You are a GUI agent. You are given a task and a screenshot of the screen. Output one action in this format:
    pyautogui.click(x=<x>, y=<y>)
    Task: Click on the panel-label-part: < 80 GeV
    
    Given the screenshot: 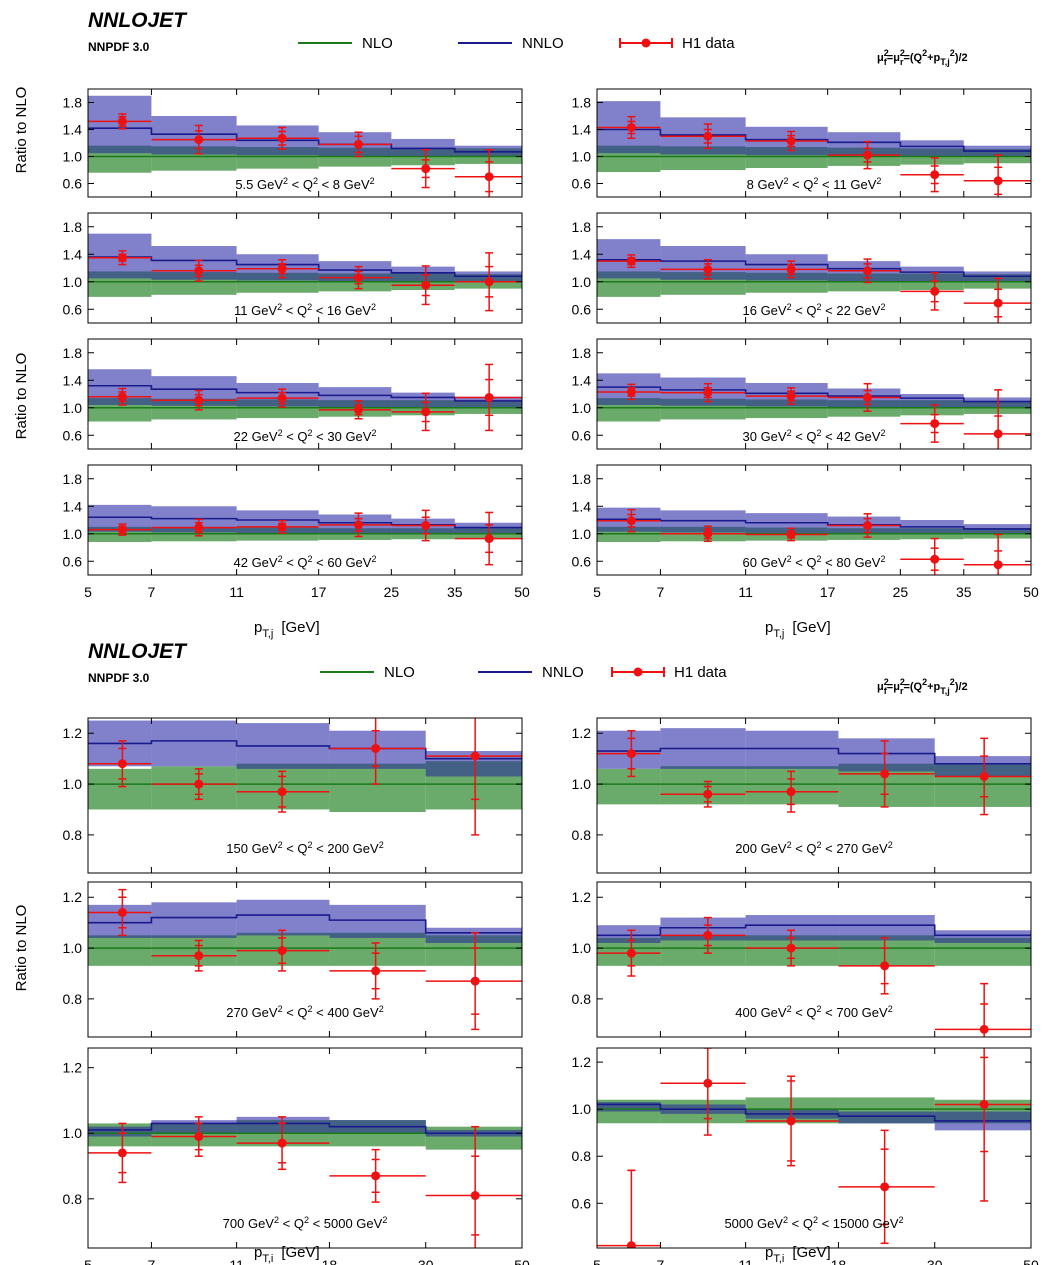 What is the action you would take?
    pyautogui.click(x=851, y=562)
    